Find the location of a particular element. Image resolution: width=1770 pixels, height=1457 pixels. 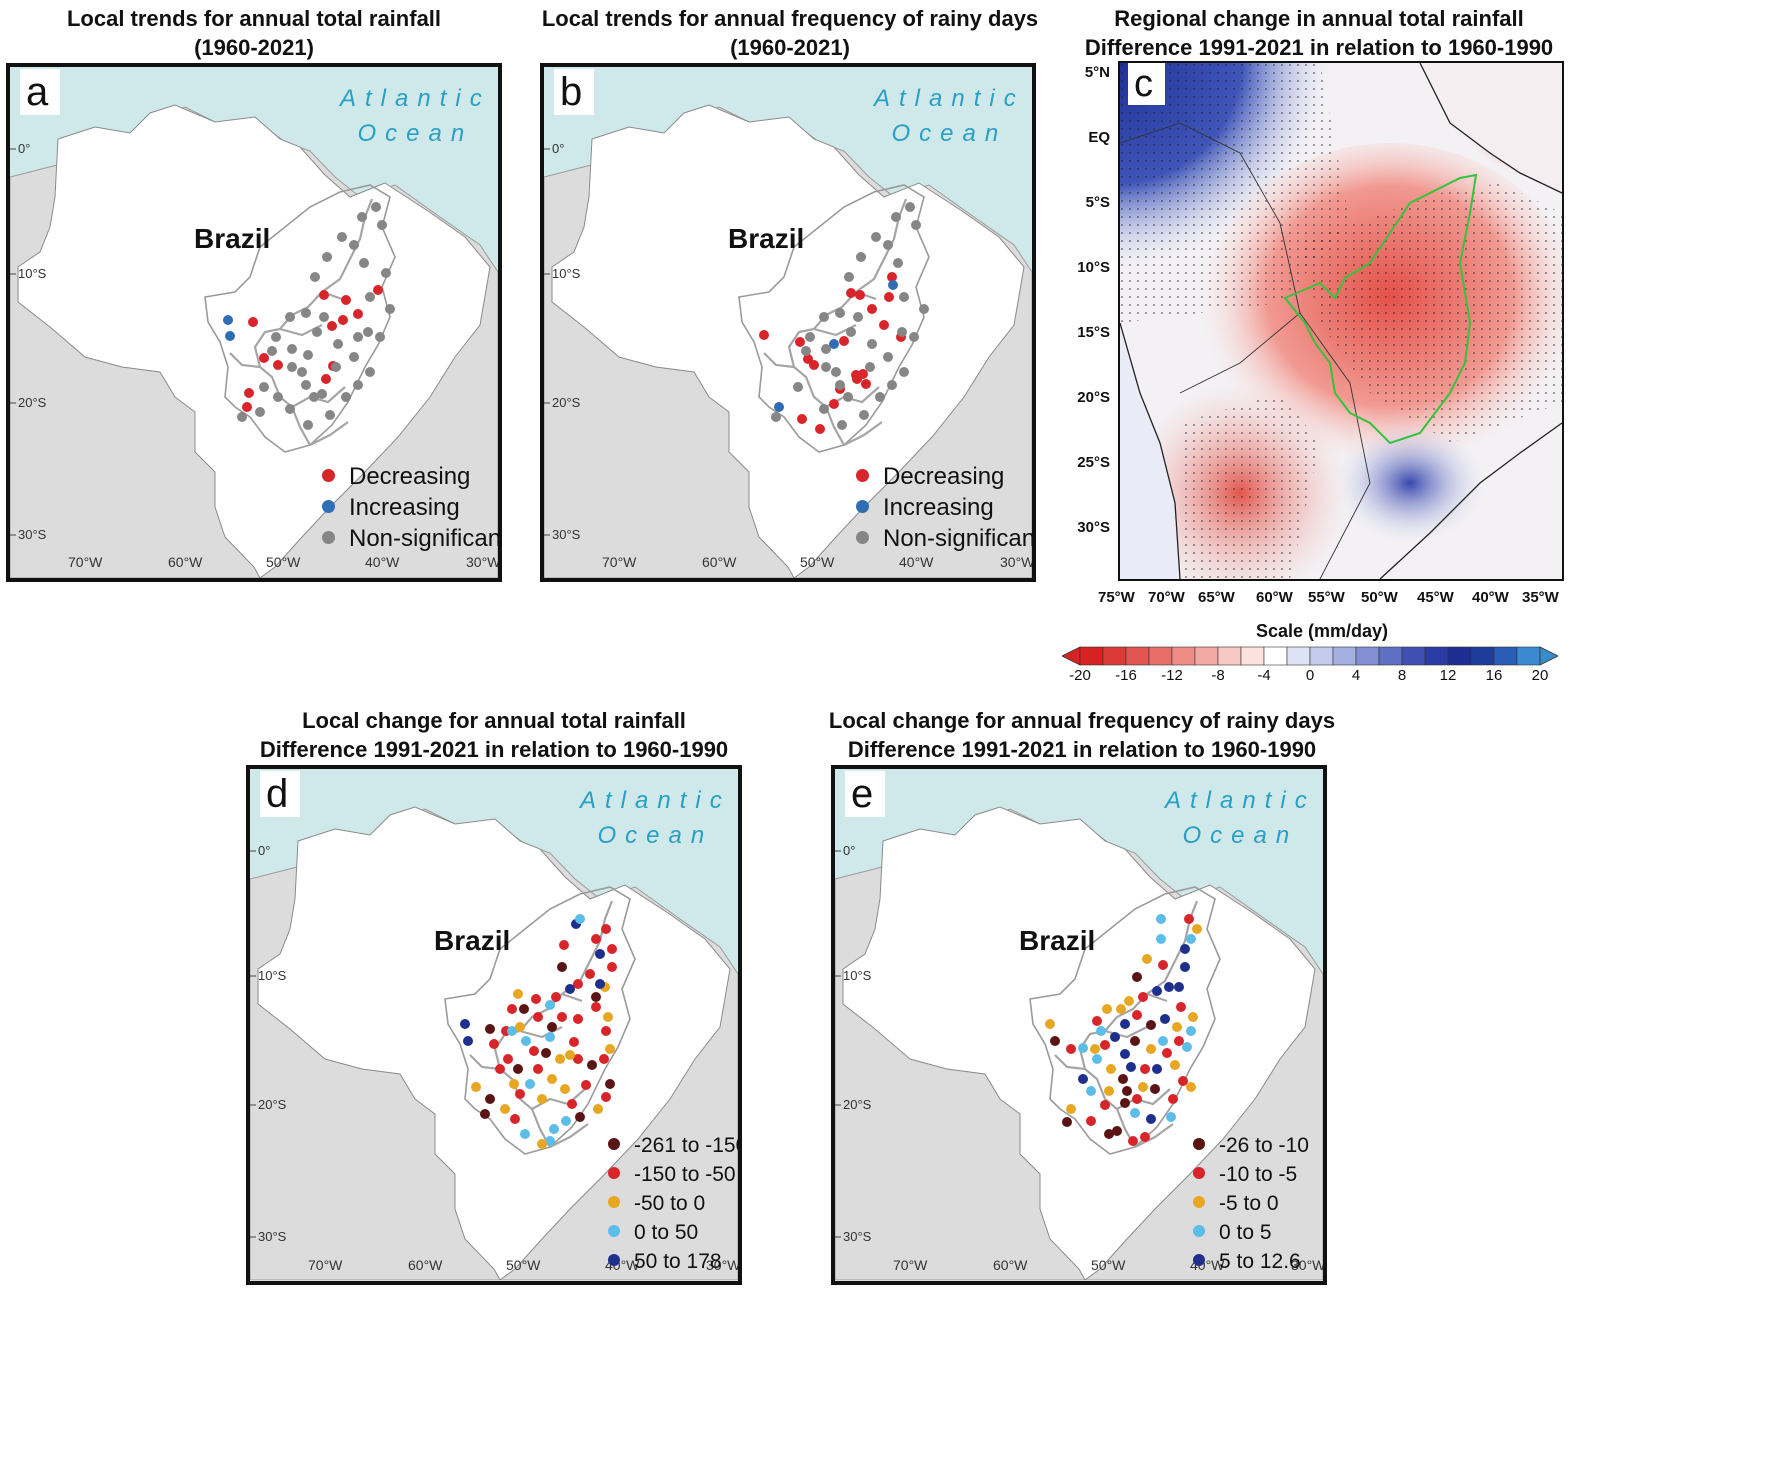

legend-label: Increasing is located at coordinates (938, 507).